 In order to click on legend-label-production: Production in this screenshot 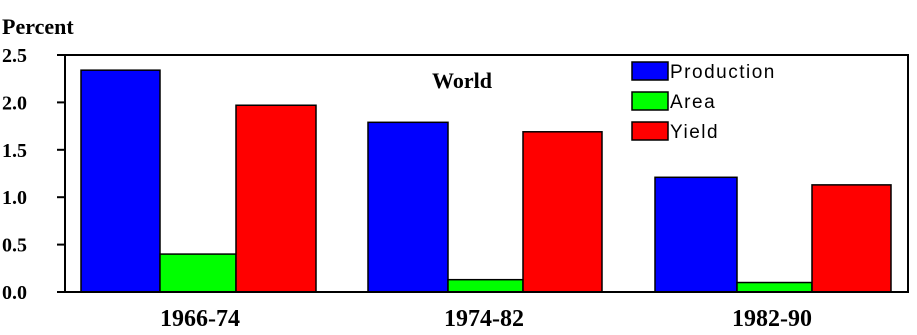, I will do `click(723, 72)`.